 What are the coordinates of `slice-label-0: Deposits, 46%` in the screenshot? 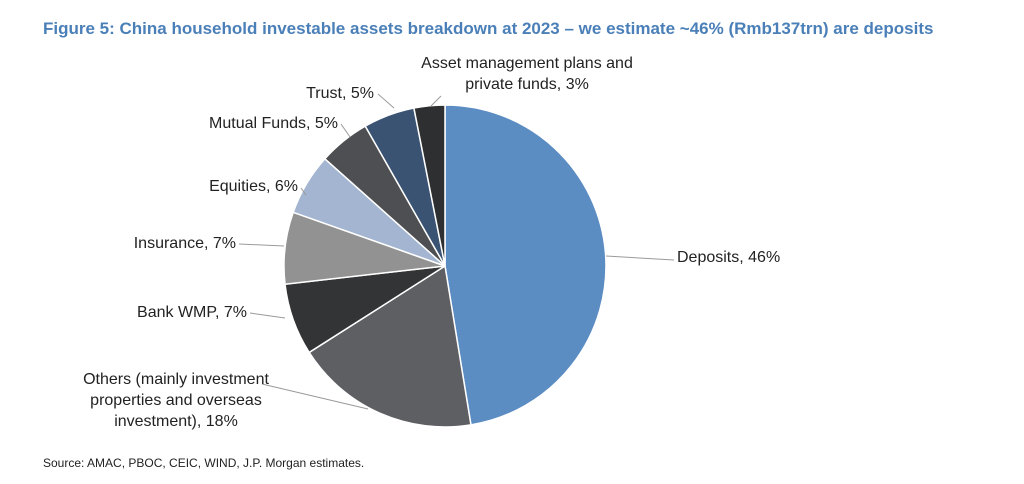 It's located at (728, 257).